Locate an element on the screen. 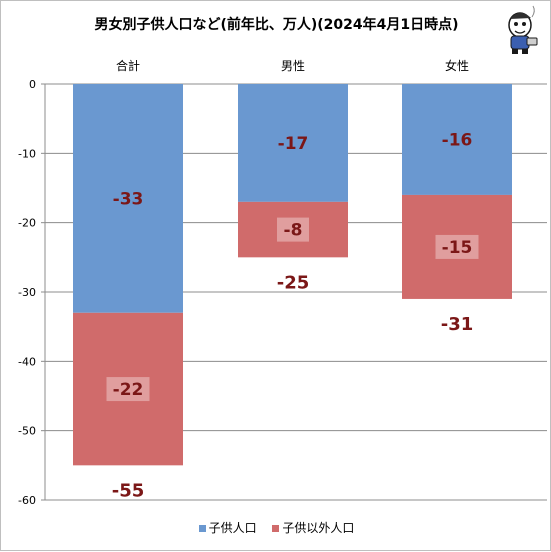  legend-item-children: 子供人口 is located at coordinates (227, 527).